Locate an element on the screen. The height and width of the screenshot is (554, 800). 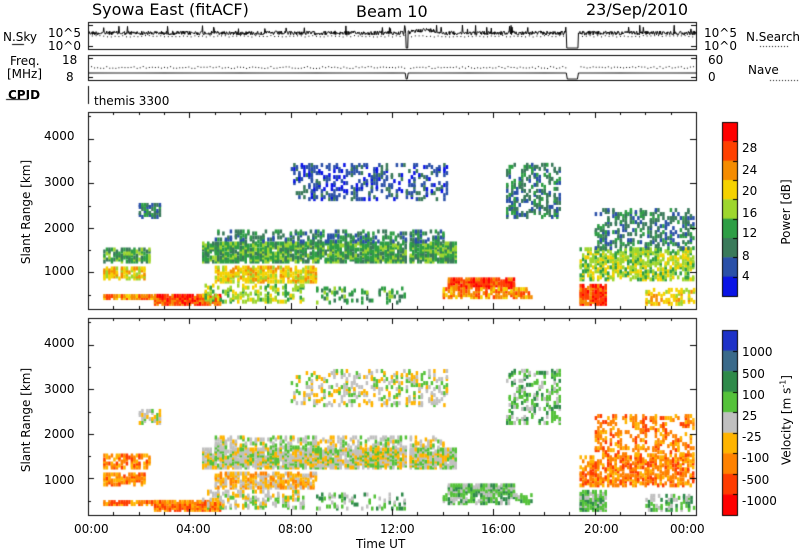
power-cbar-tick-24: 24 is located at coordinates (750, 170).